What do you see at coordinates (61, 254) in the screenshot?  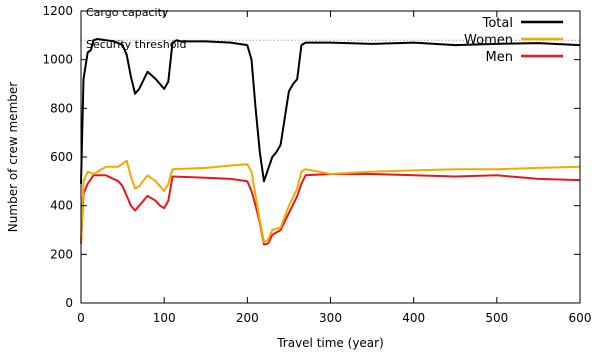 I see `y-tick-label: 200` at bounding box center [61, 254].